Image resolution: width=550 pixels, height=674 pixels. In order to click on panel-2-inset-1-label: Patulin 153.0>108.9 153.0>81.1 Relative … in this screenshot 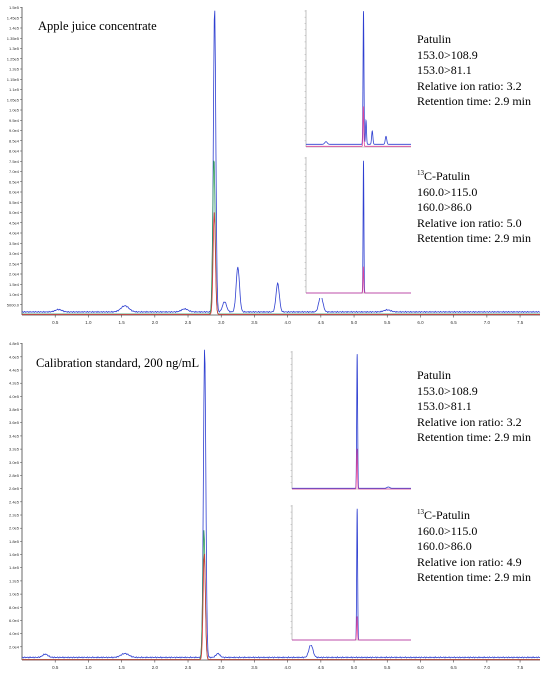, I will do `click(474, 406)`.